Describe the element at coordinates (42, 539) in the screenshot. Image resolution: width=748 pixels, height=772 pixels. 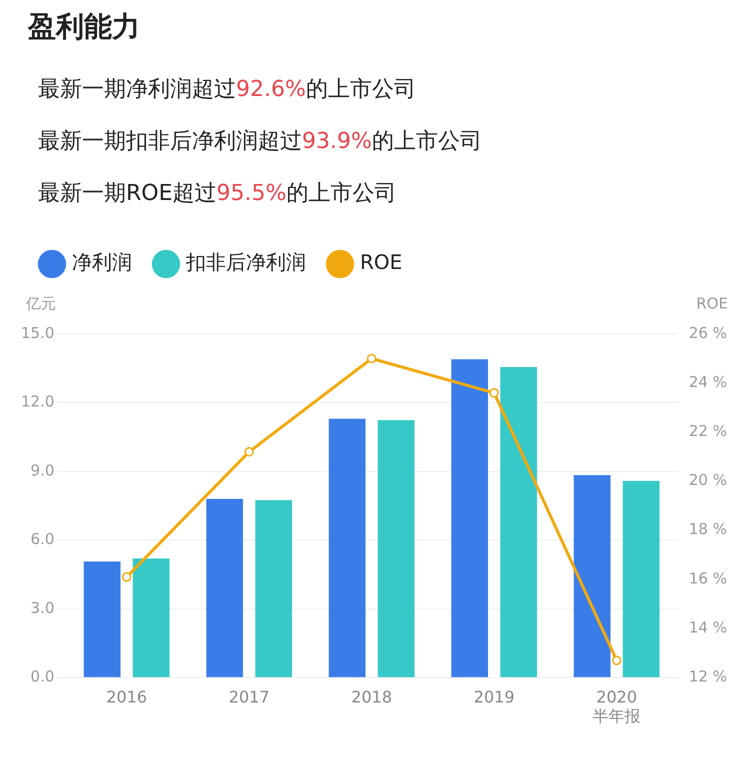
I see `y-tick-label: 6.0` at that location.